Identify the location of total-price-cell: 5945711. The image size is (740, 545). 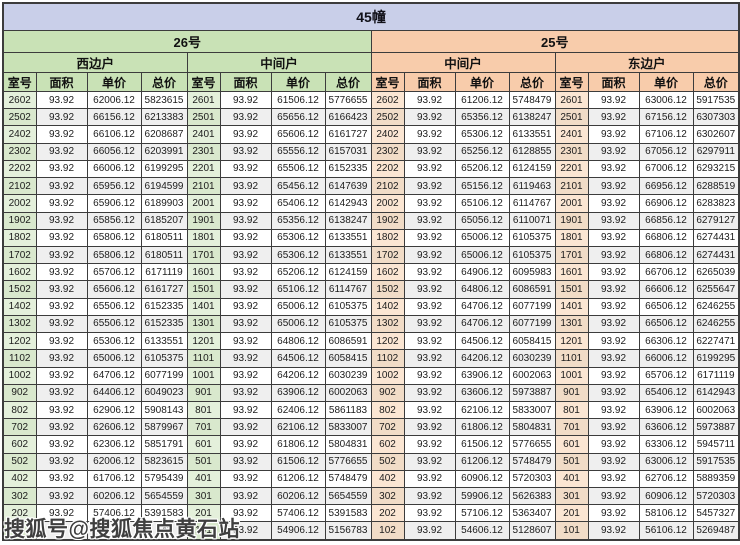
(716, 444).